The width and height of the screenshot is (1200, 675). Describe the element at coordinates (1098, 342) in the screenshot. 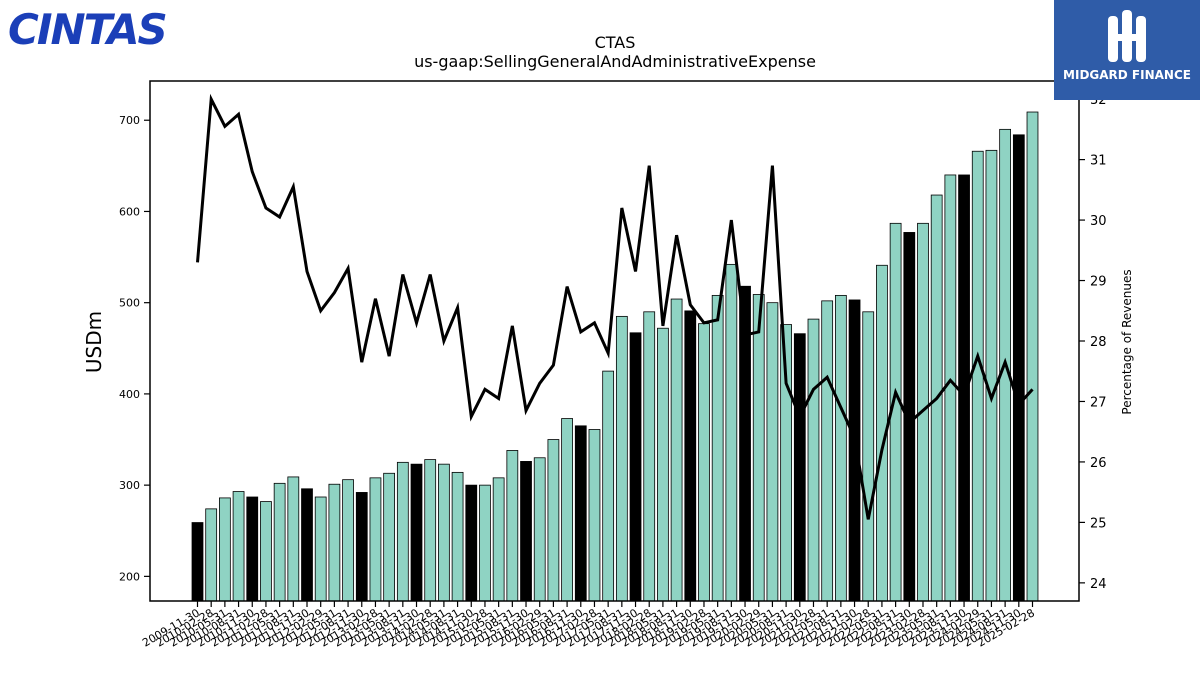

I see `y2-tick-label: 28` at that location.